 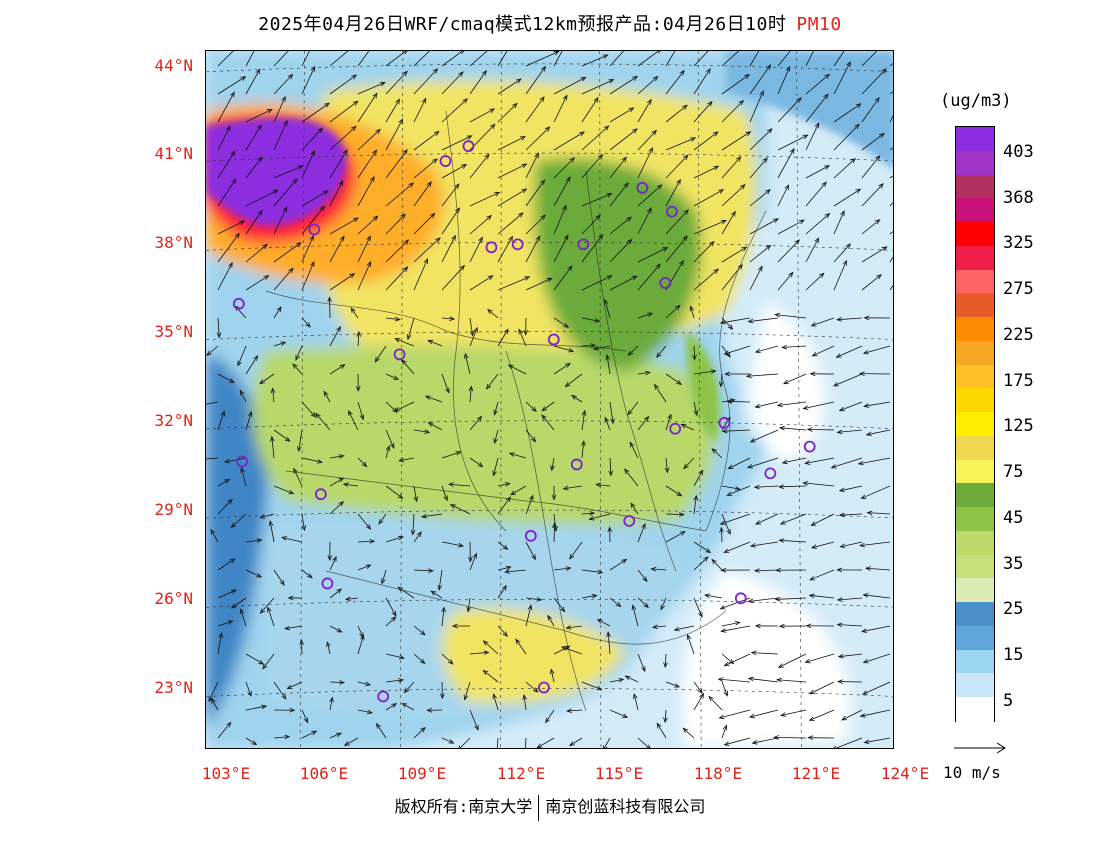 What do you see at coordinates (1013, 655) in the screenshot?
I see `colorbar-label: 15` at bounding box center [1013, 655].